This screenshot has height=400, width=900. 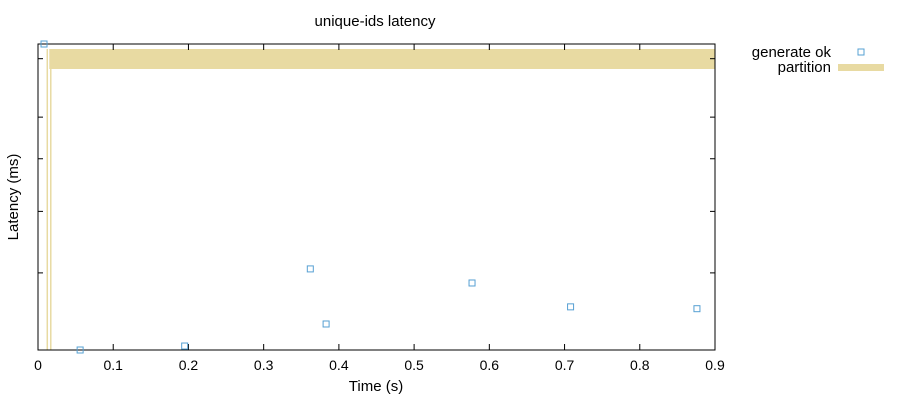 I want to click on y-axis-label: Latency (ms), so click(x=13, y=197).